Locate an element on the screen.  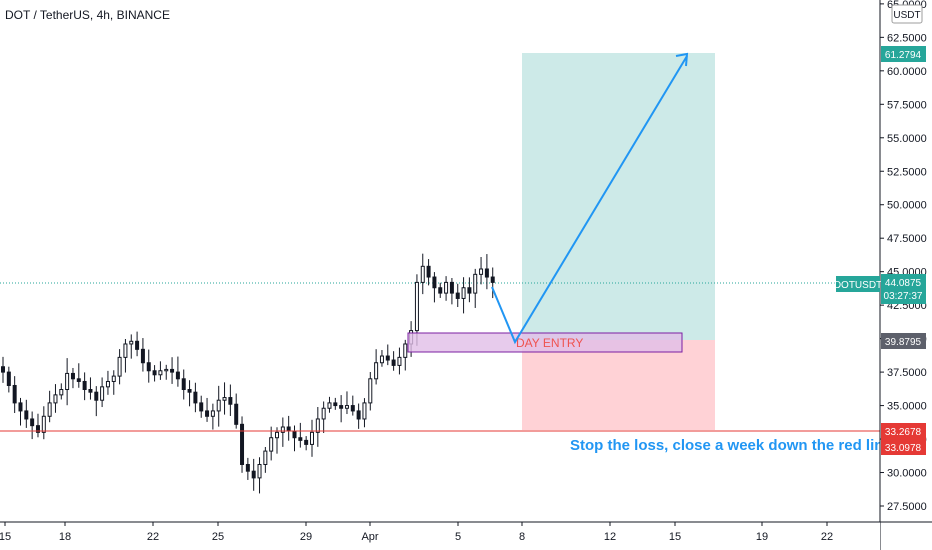
y-tick-label: 52.5000 is located at coordinates (907, 172).